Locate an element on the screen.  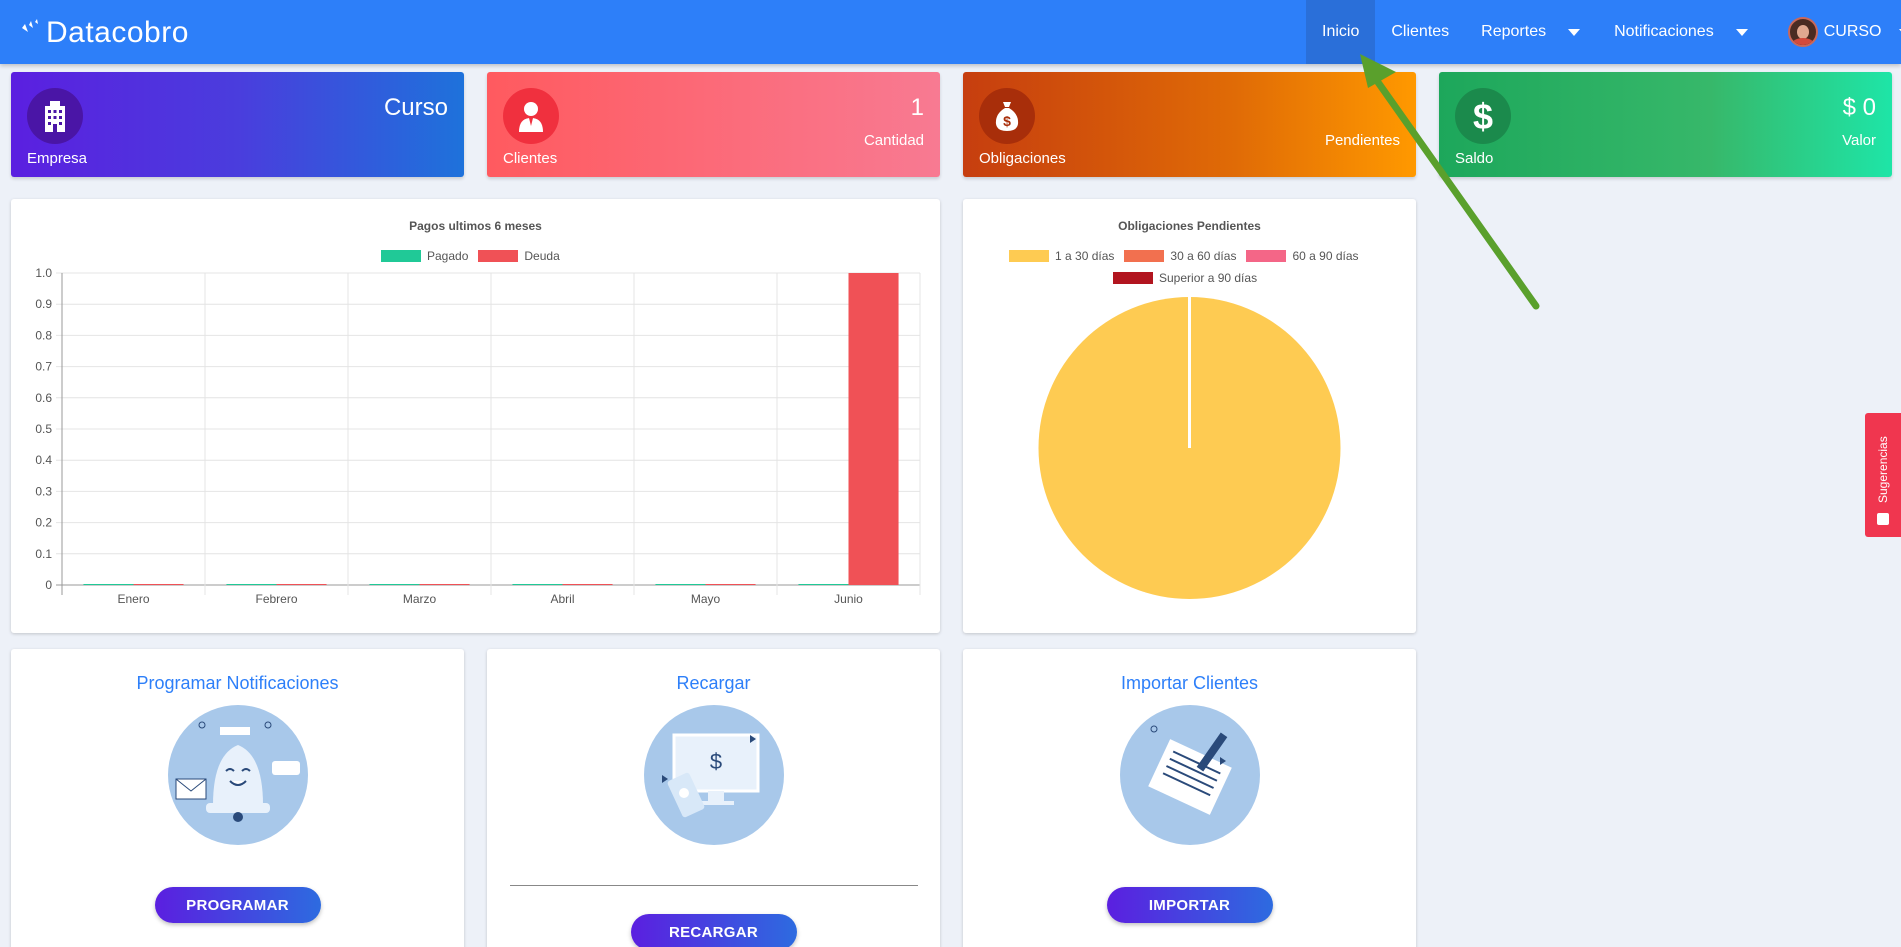
x-tick-label: Junio is located at coordinates (848, 599).